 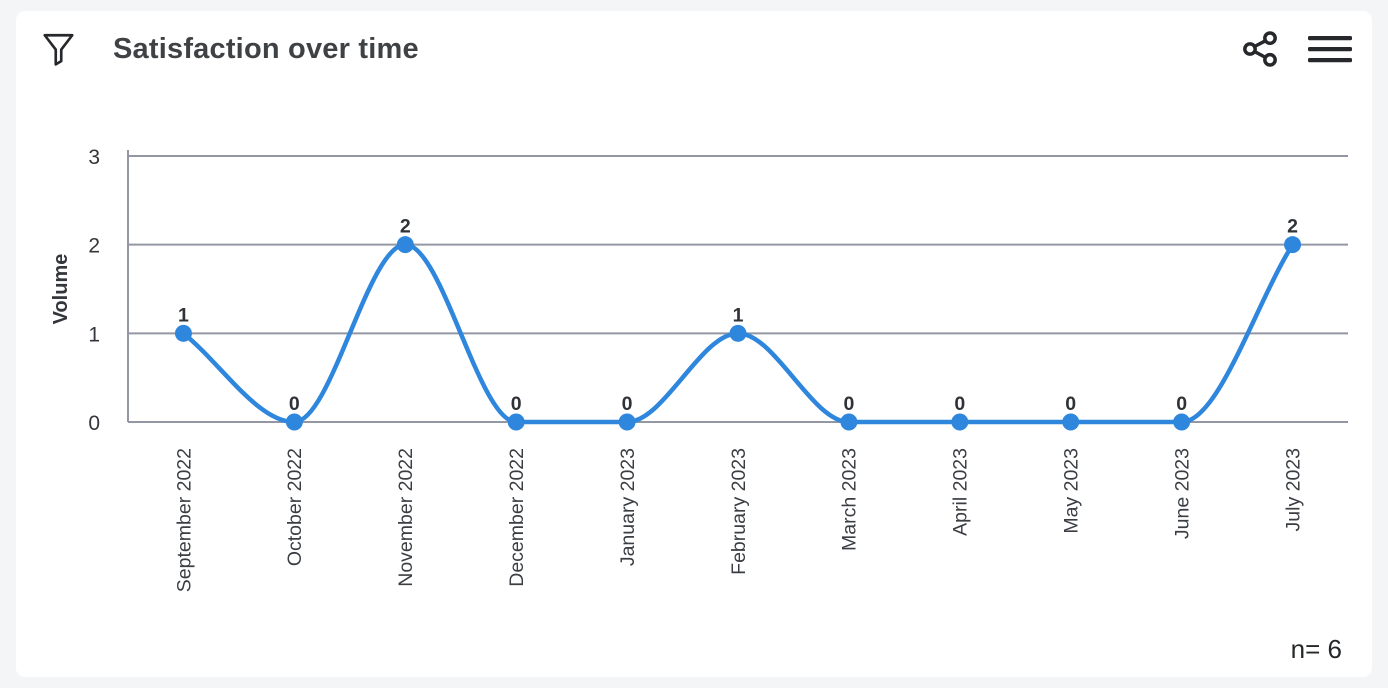 I want to click on y-axis-title: Volume, so click(x=61, y=289).